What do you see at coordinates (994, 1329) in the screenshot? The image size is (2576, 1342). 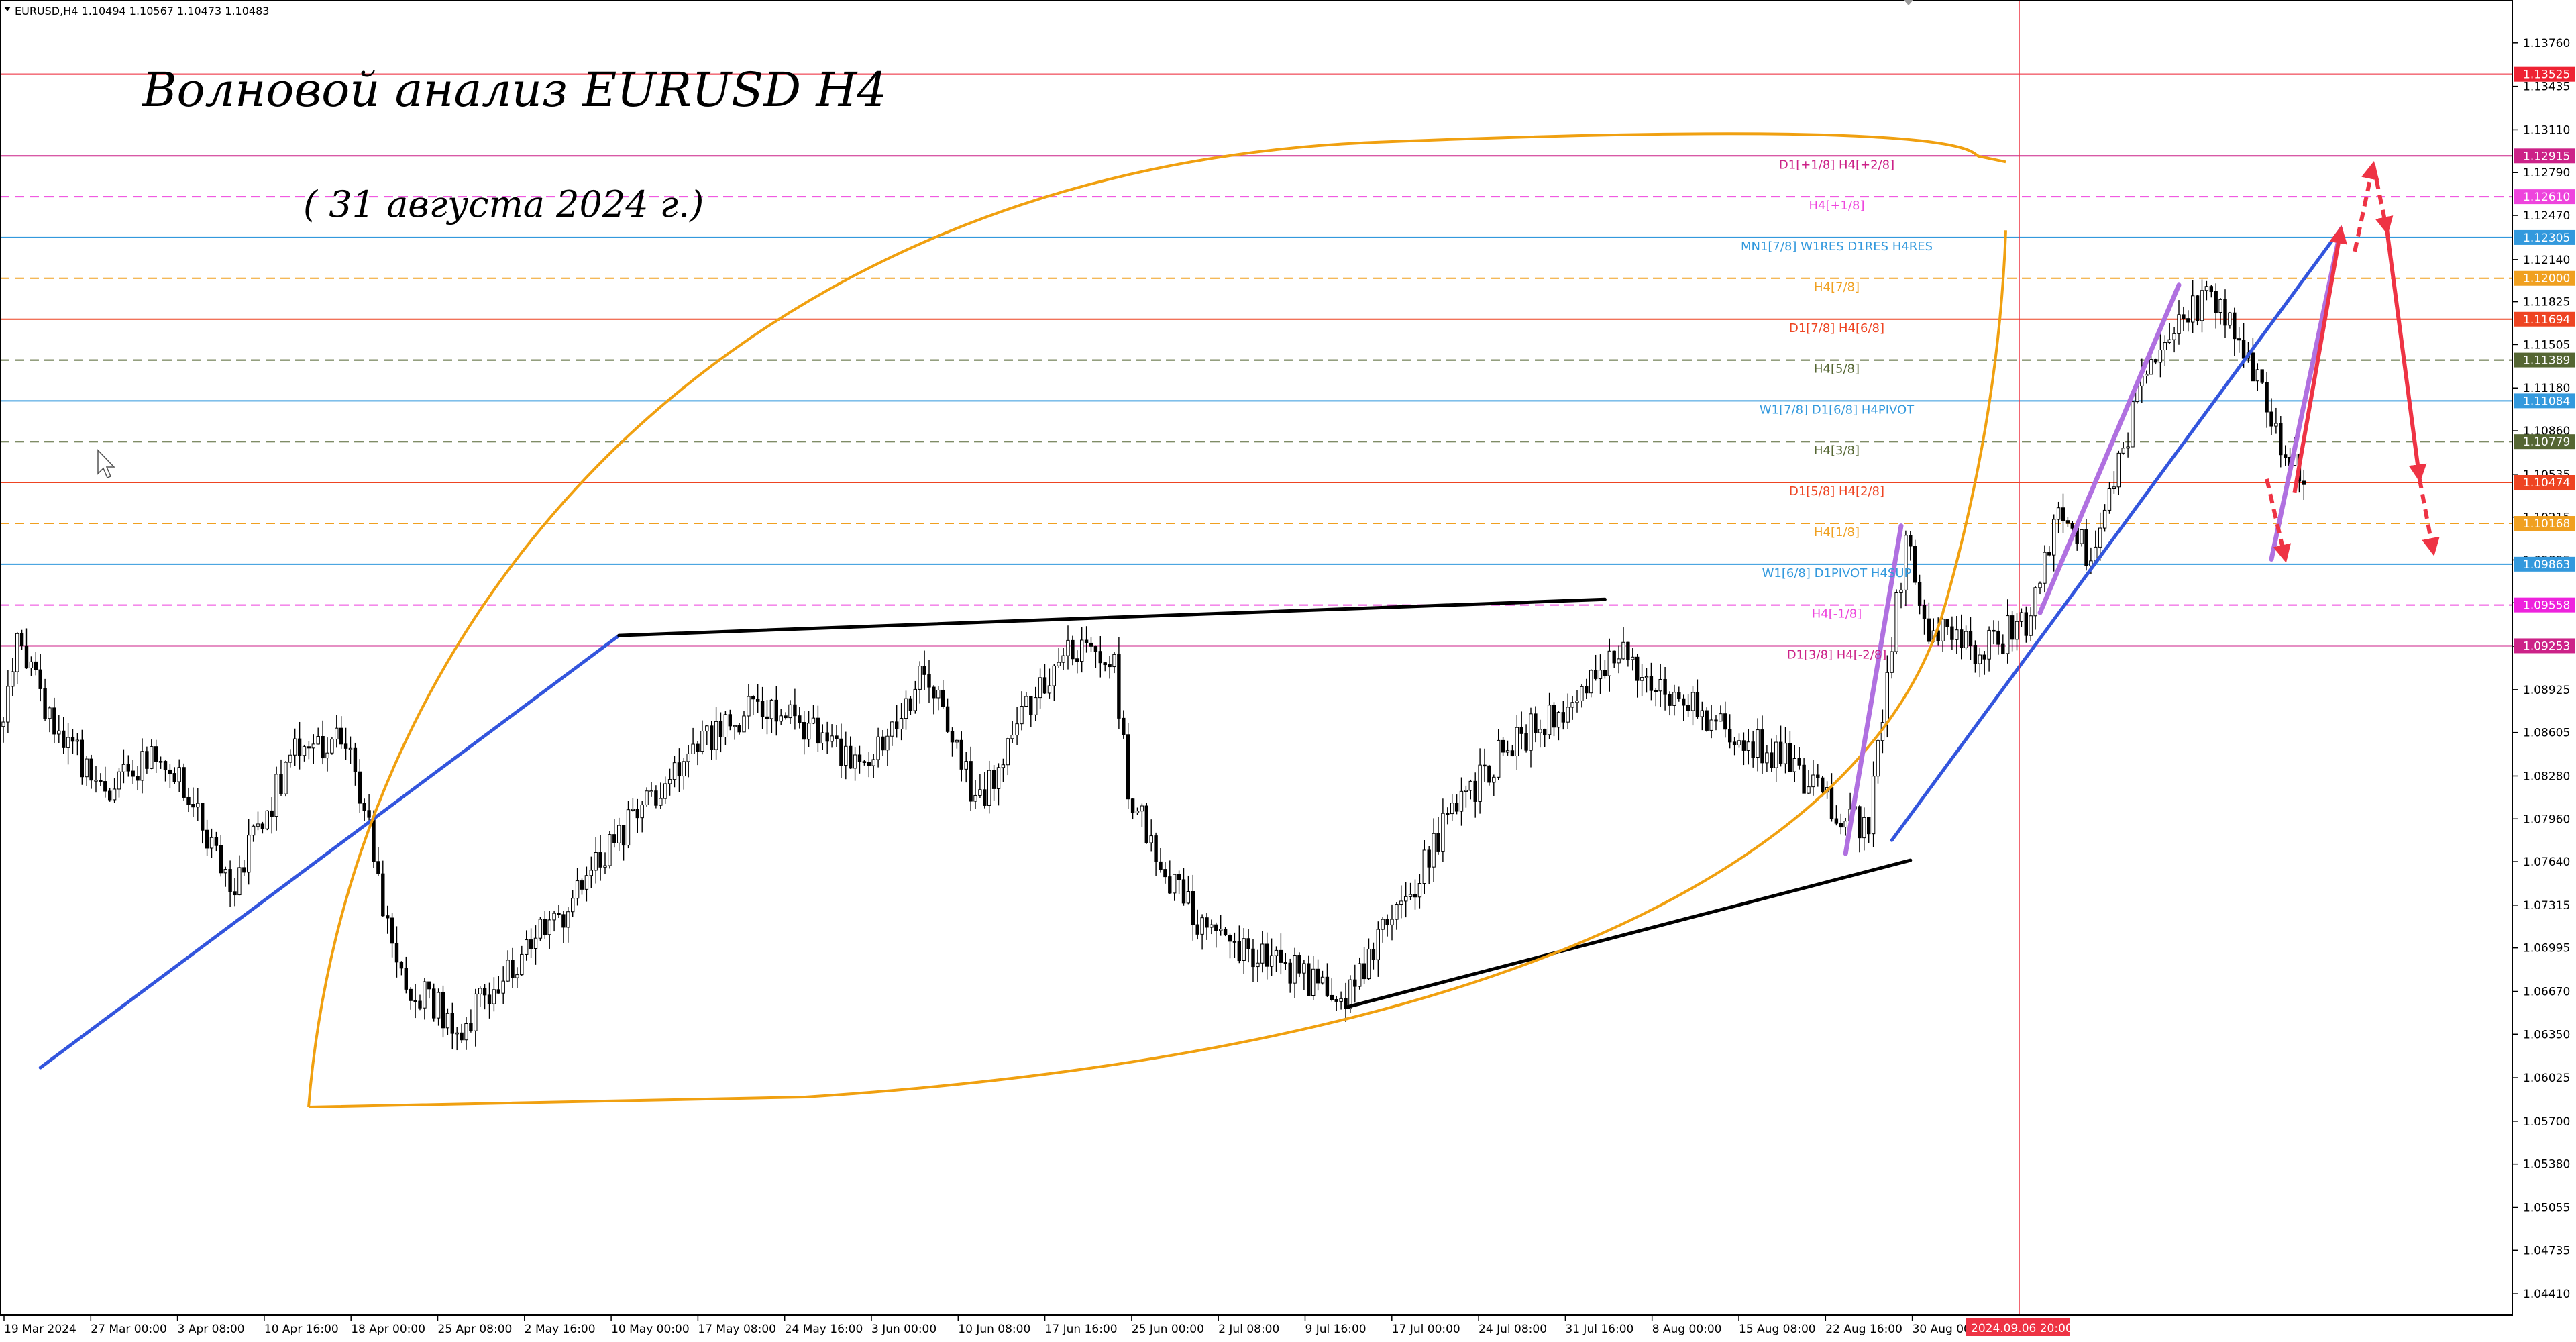 I see `x-tick-label: 10 Jun 08:00` at bounding box center [994, 1329].